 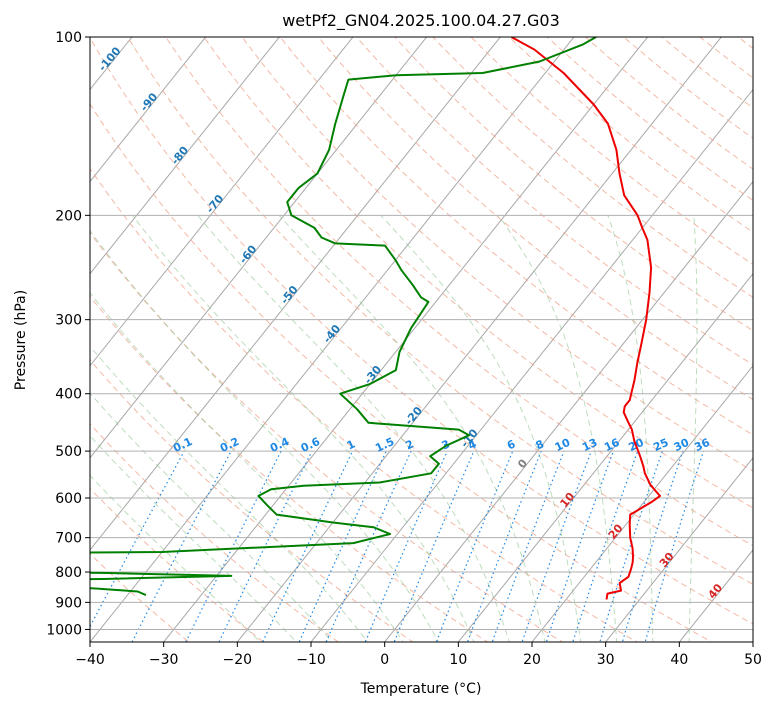 What do you see at coordinates (702, 445) in the screenshot?
I see `mixing-ratio-label: 36` at bounding box center [702, 445].